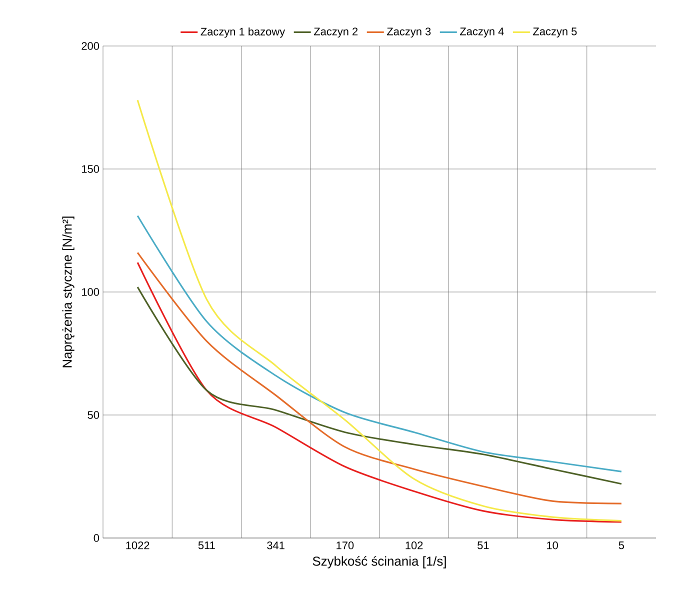 The width and height of the screenshot is (686, 603). I want to click on x-axis-title: Szybkość ścinania [1/s], so click(379, 562).